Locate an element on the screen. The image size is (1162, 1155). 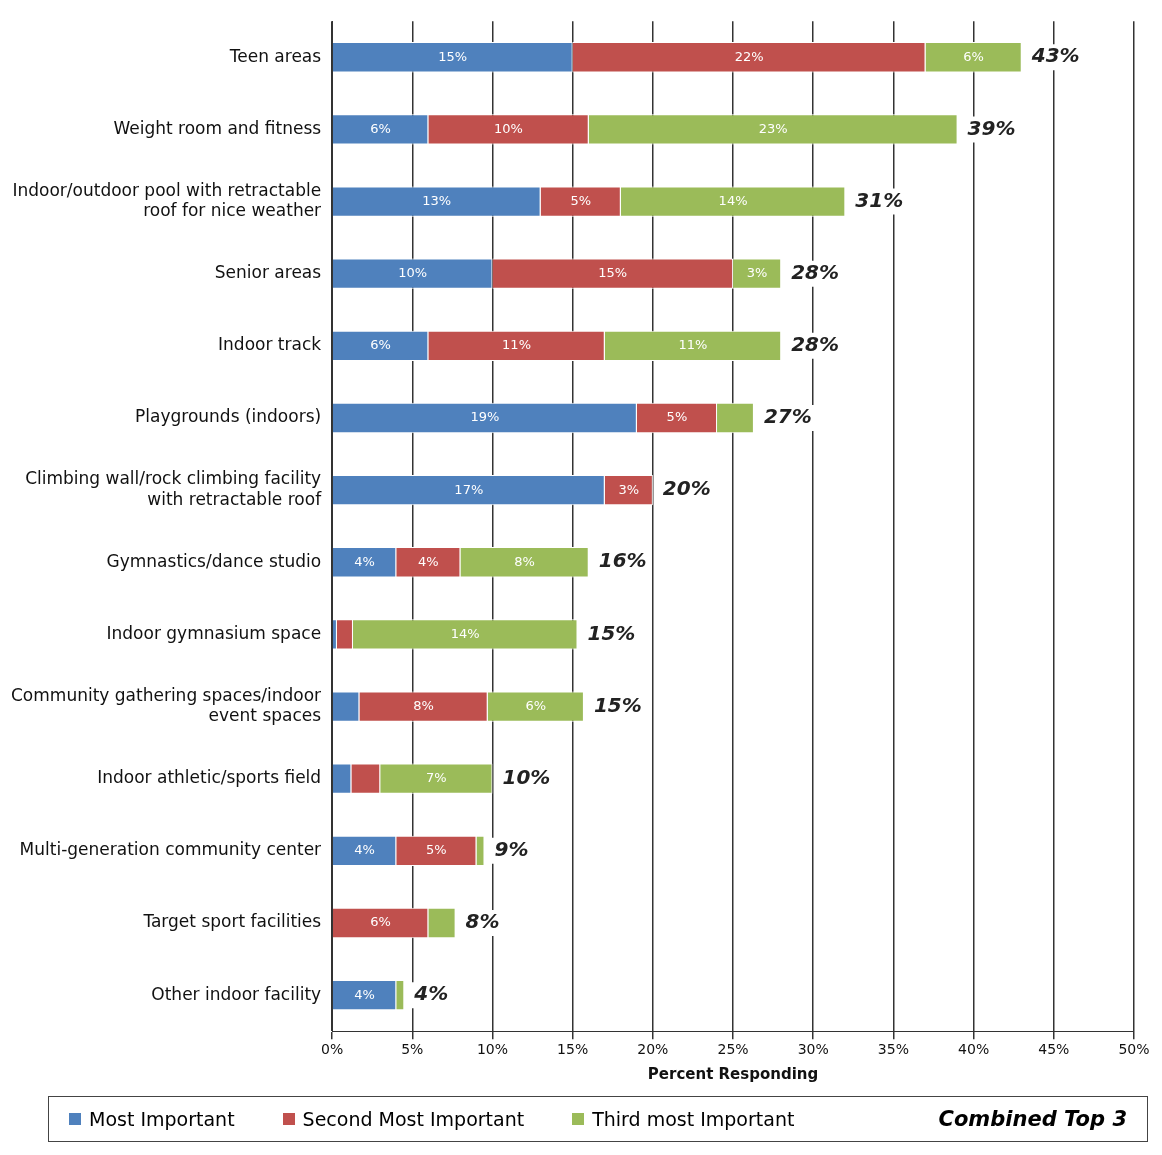
total-label: 16% is located at coordinates (622, 560).